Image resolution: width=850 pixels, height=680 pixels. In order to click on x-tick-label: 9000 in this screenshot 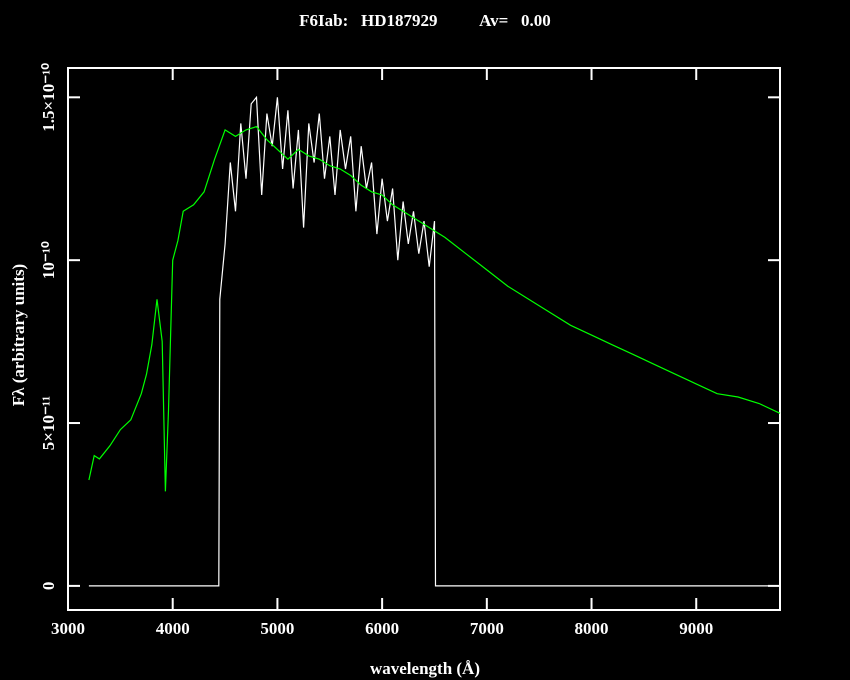, I will do `click(696, 628)`.